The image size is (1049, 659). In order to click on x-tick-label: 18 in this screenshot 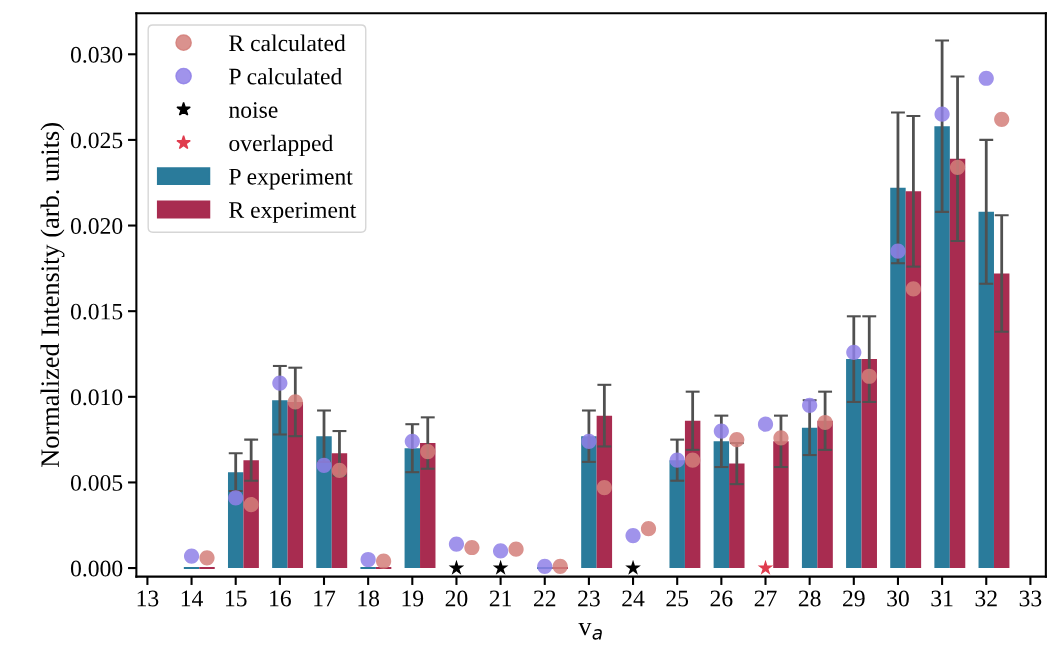, I will do `click(369, 598)`.